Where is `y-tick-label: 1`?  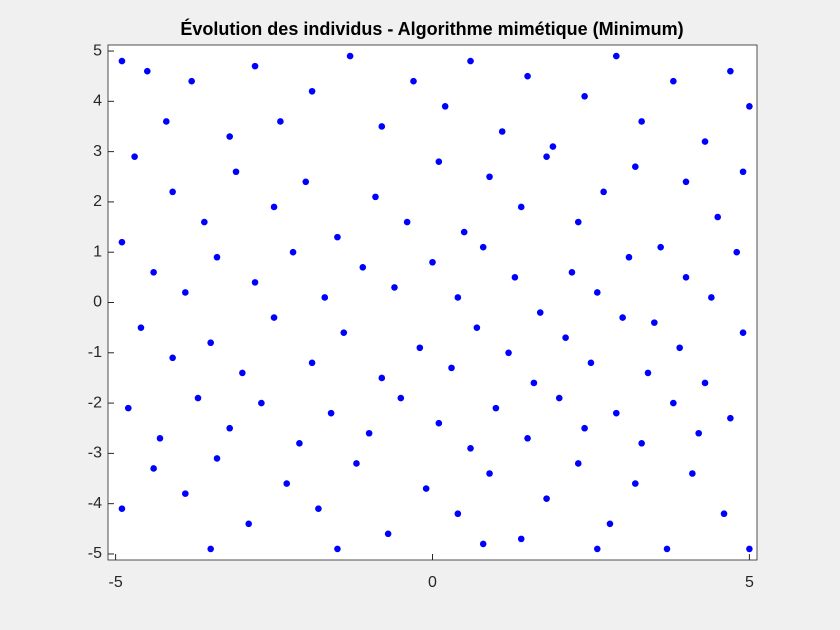 y-tick-label: 1 is located at coordinates (97, 251).